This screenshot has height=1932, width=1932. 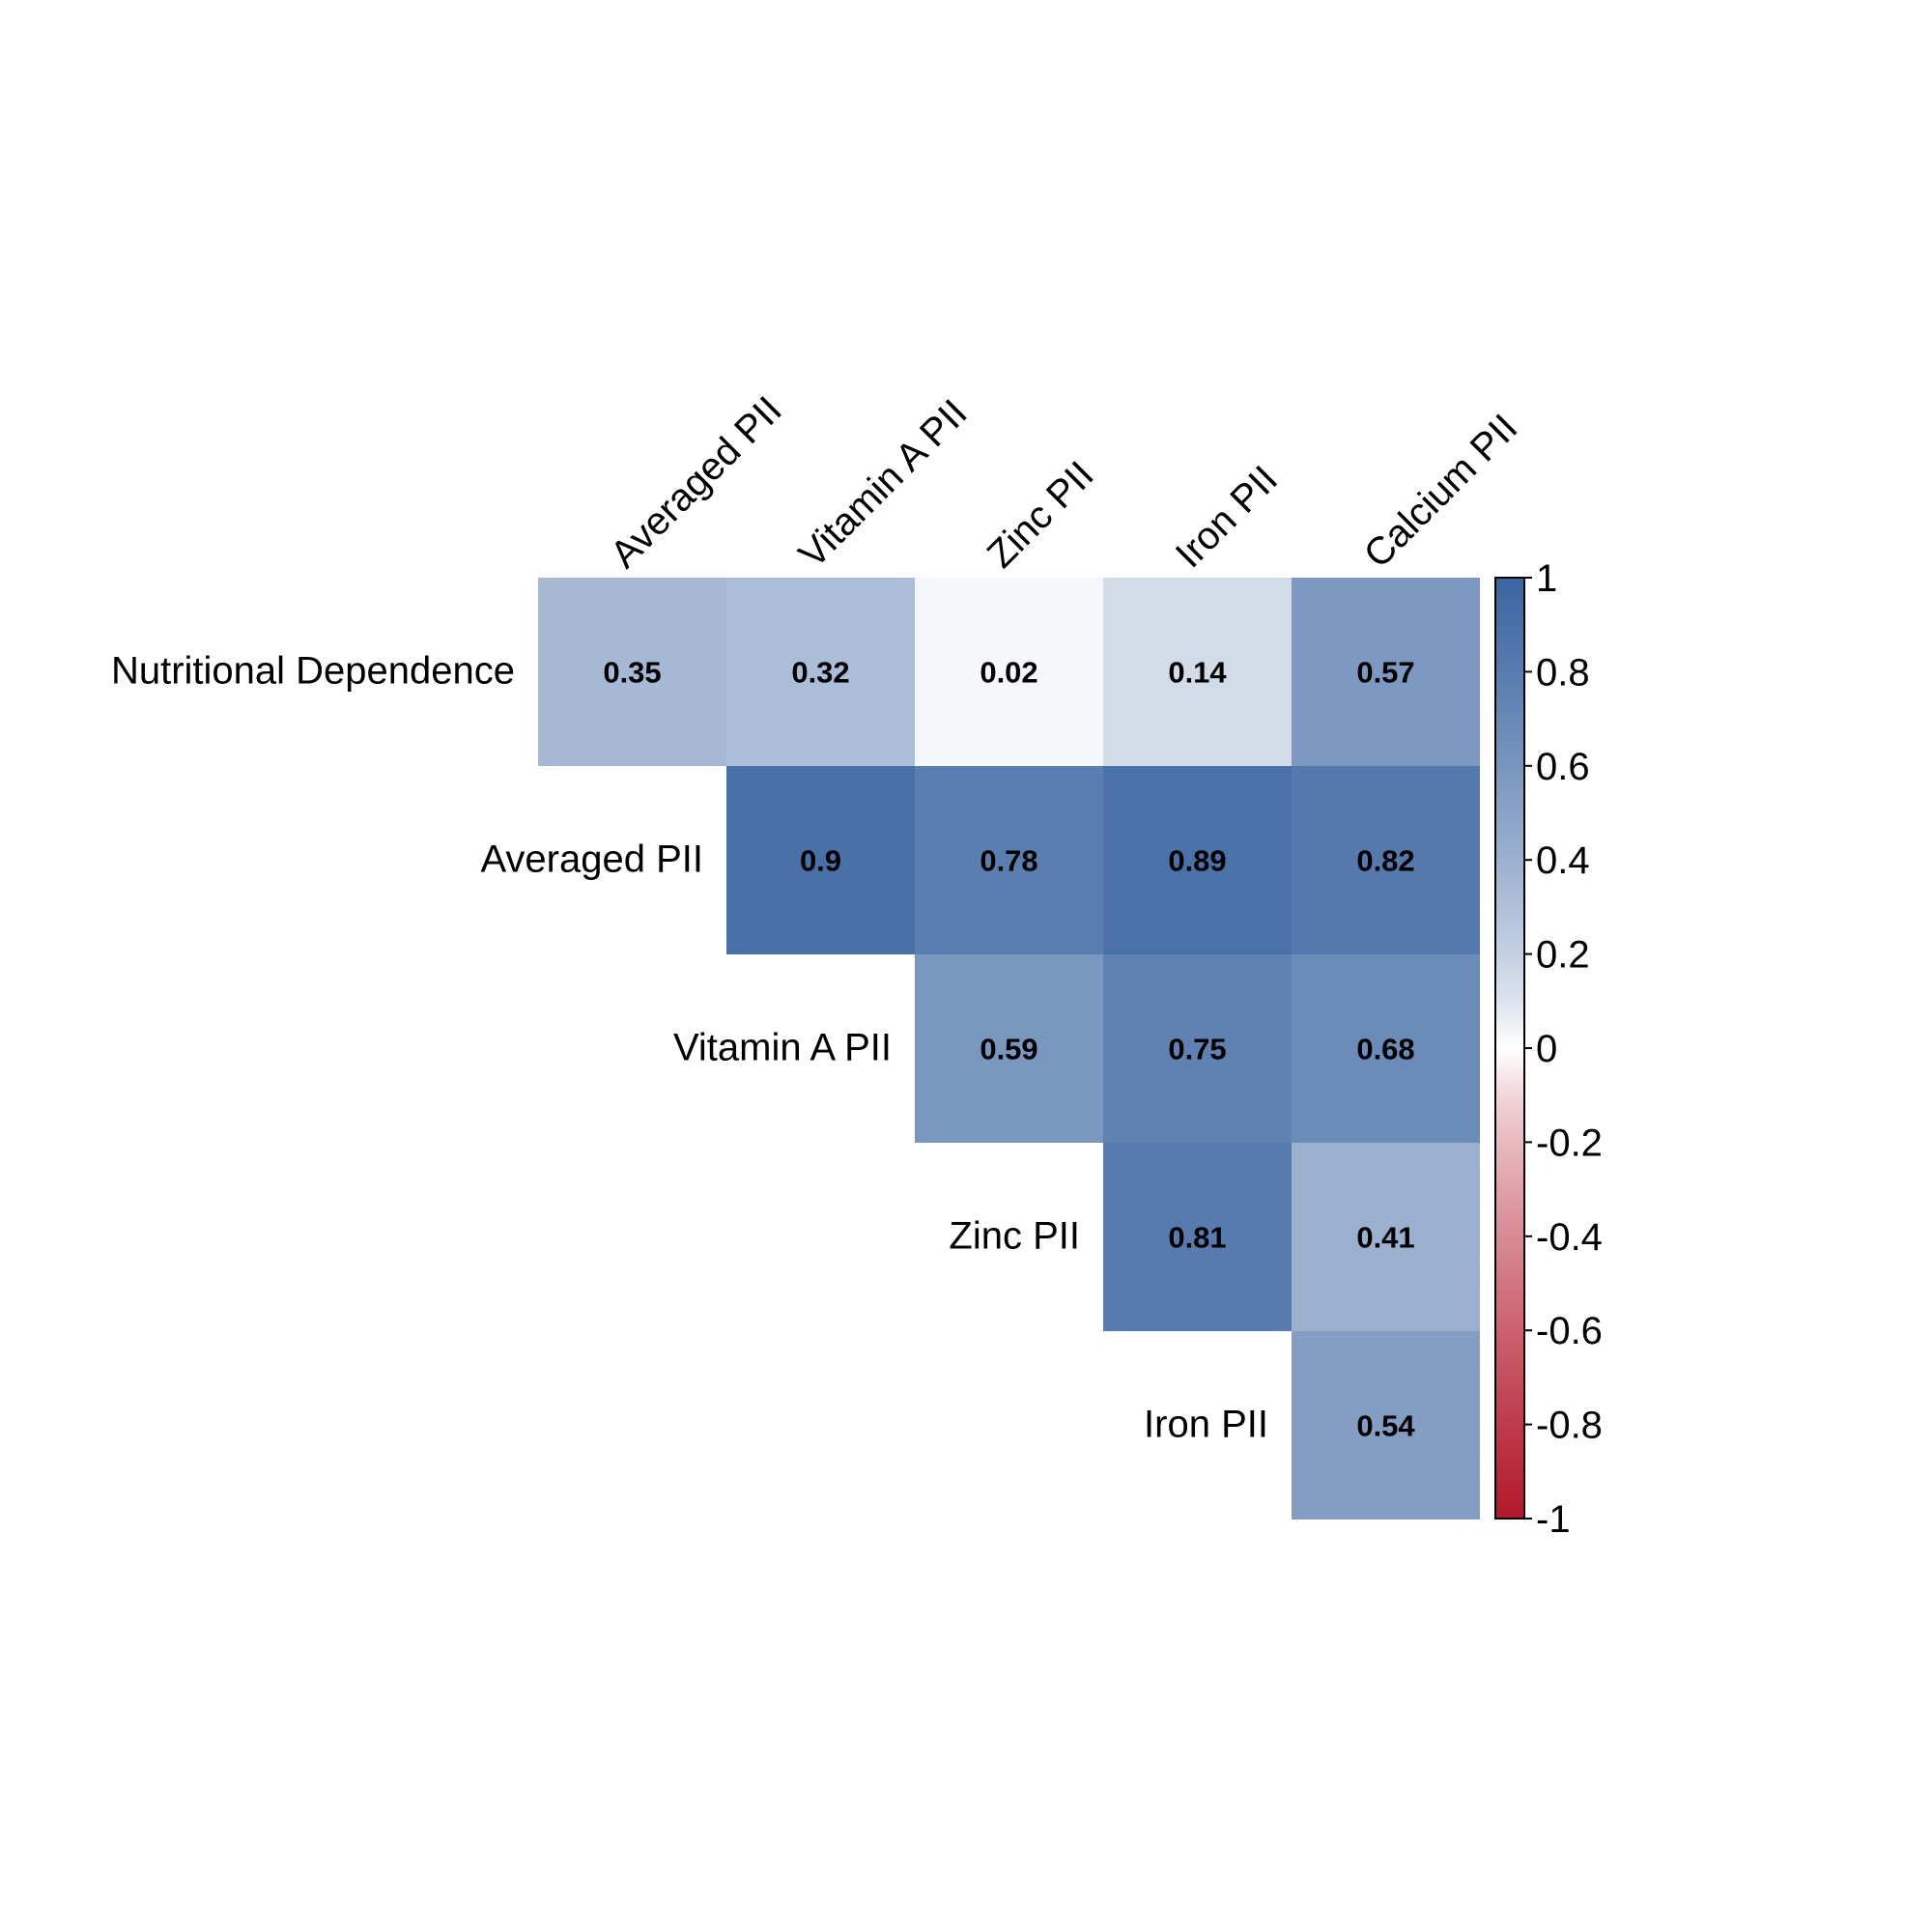 What do you see at coordinates (1563, 767) in the screenshot?
I see `colorbar-tick-label: 0.6` at bounding box center [1563, 767].